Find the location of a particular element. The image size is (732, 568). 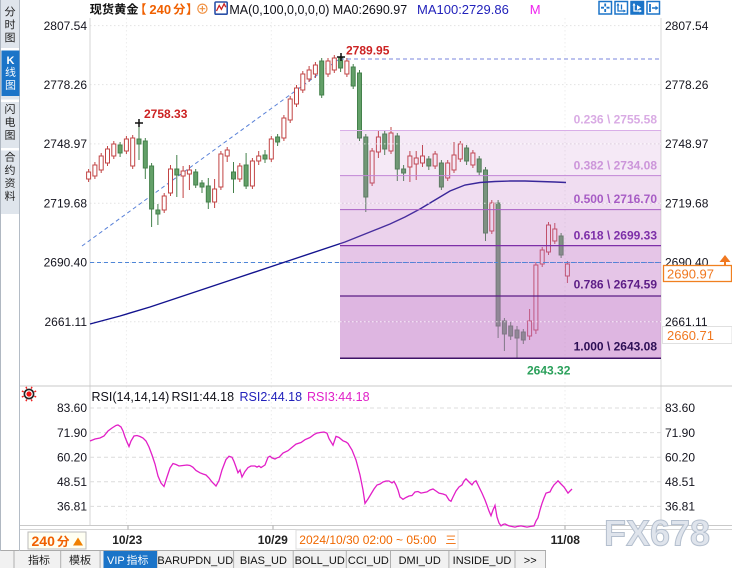

svg-text: 10/29 is located at coordinates (273, 540).